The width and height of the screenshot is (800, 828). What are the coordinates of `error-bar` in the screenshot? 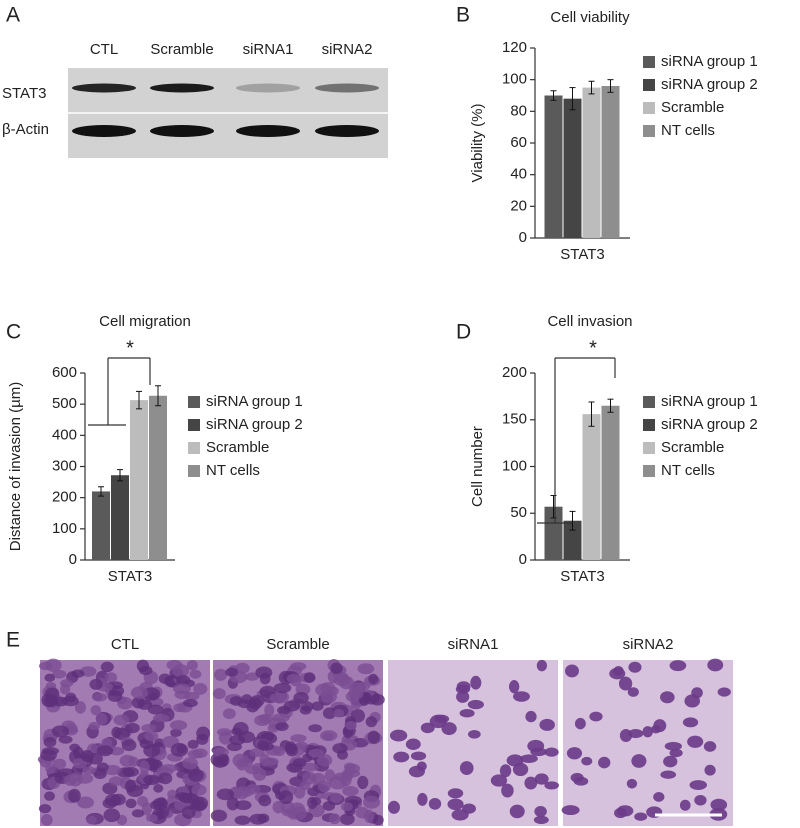 It's located at (610, 86).